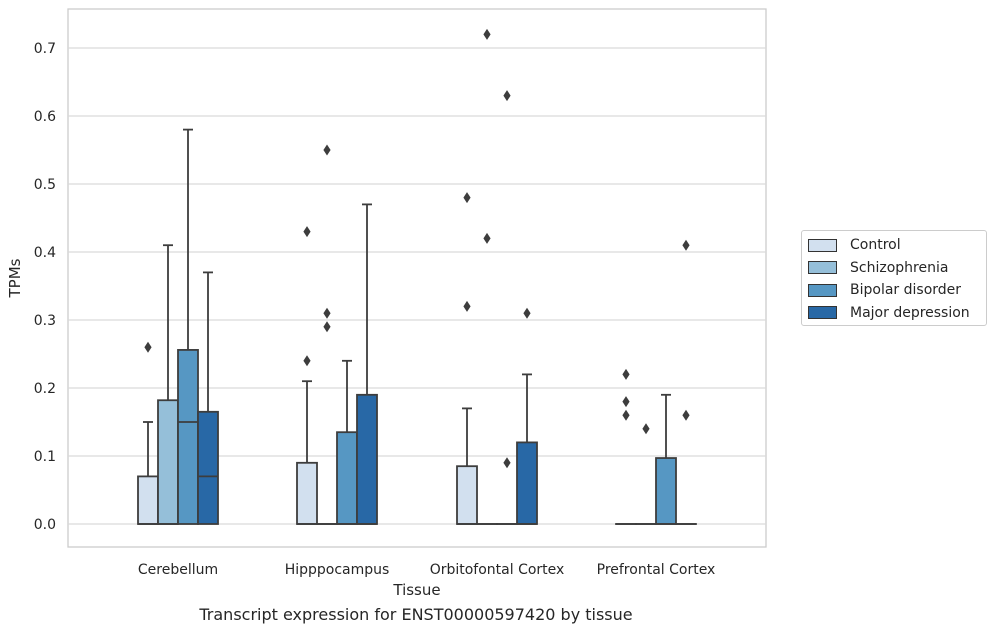 The image size is (997, 634). I want to click on legend-item: Bipolar disorder, so click(884, 290).